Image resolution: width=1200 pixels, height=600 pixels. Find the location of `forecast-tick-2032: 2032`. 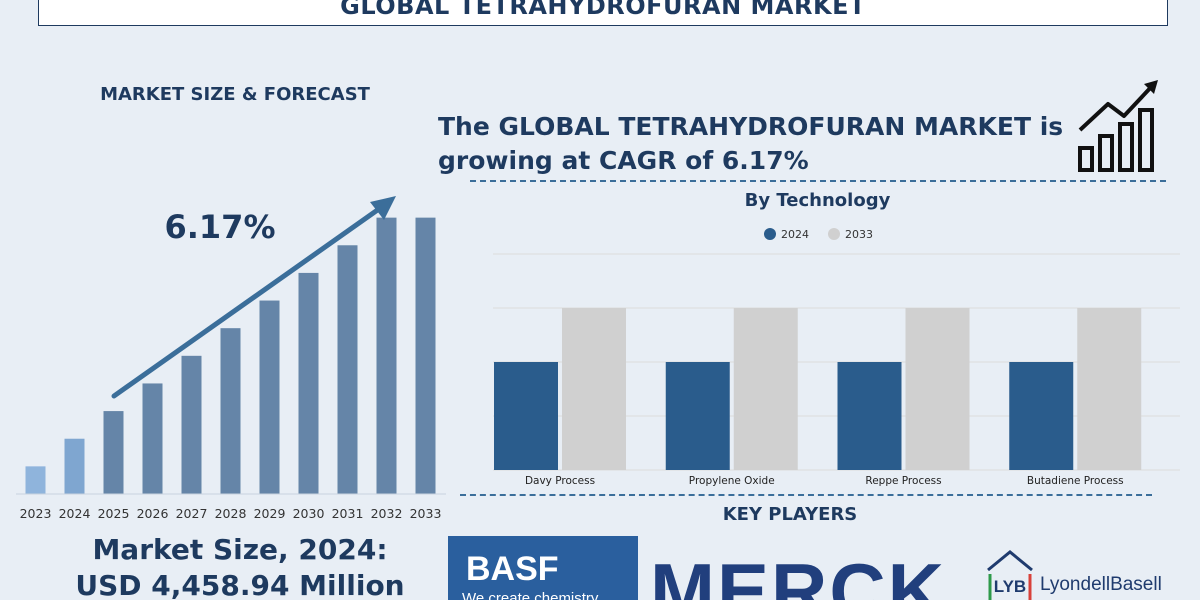

forecast-tick-2032: 2032 is located at coordinates (387, 513).